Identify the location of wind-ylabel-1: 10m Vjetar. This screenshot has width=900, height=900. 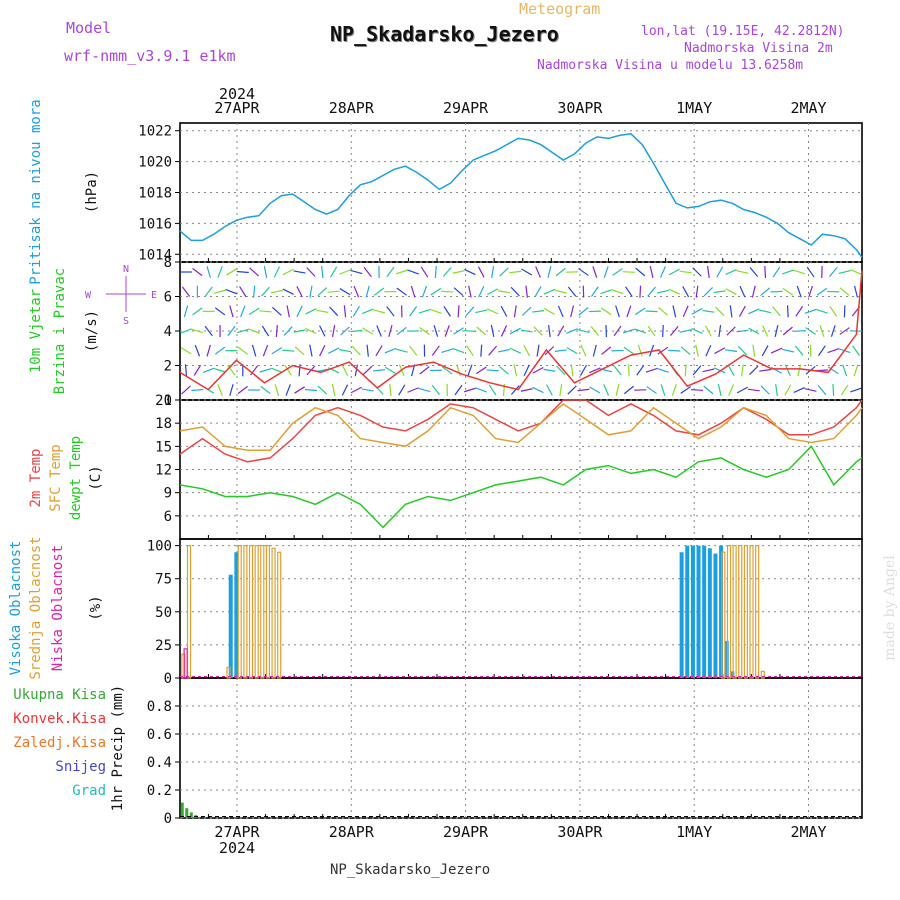
(36, 331).